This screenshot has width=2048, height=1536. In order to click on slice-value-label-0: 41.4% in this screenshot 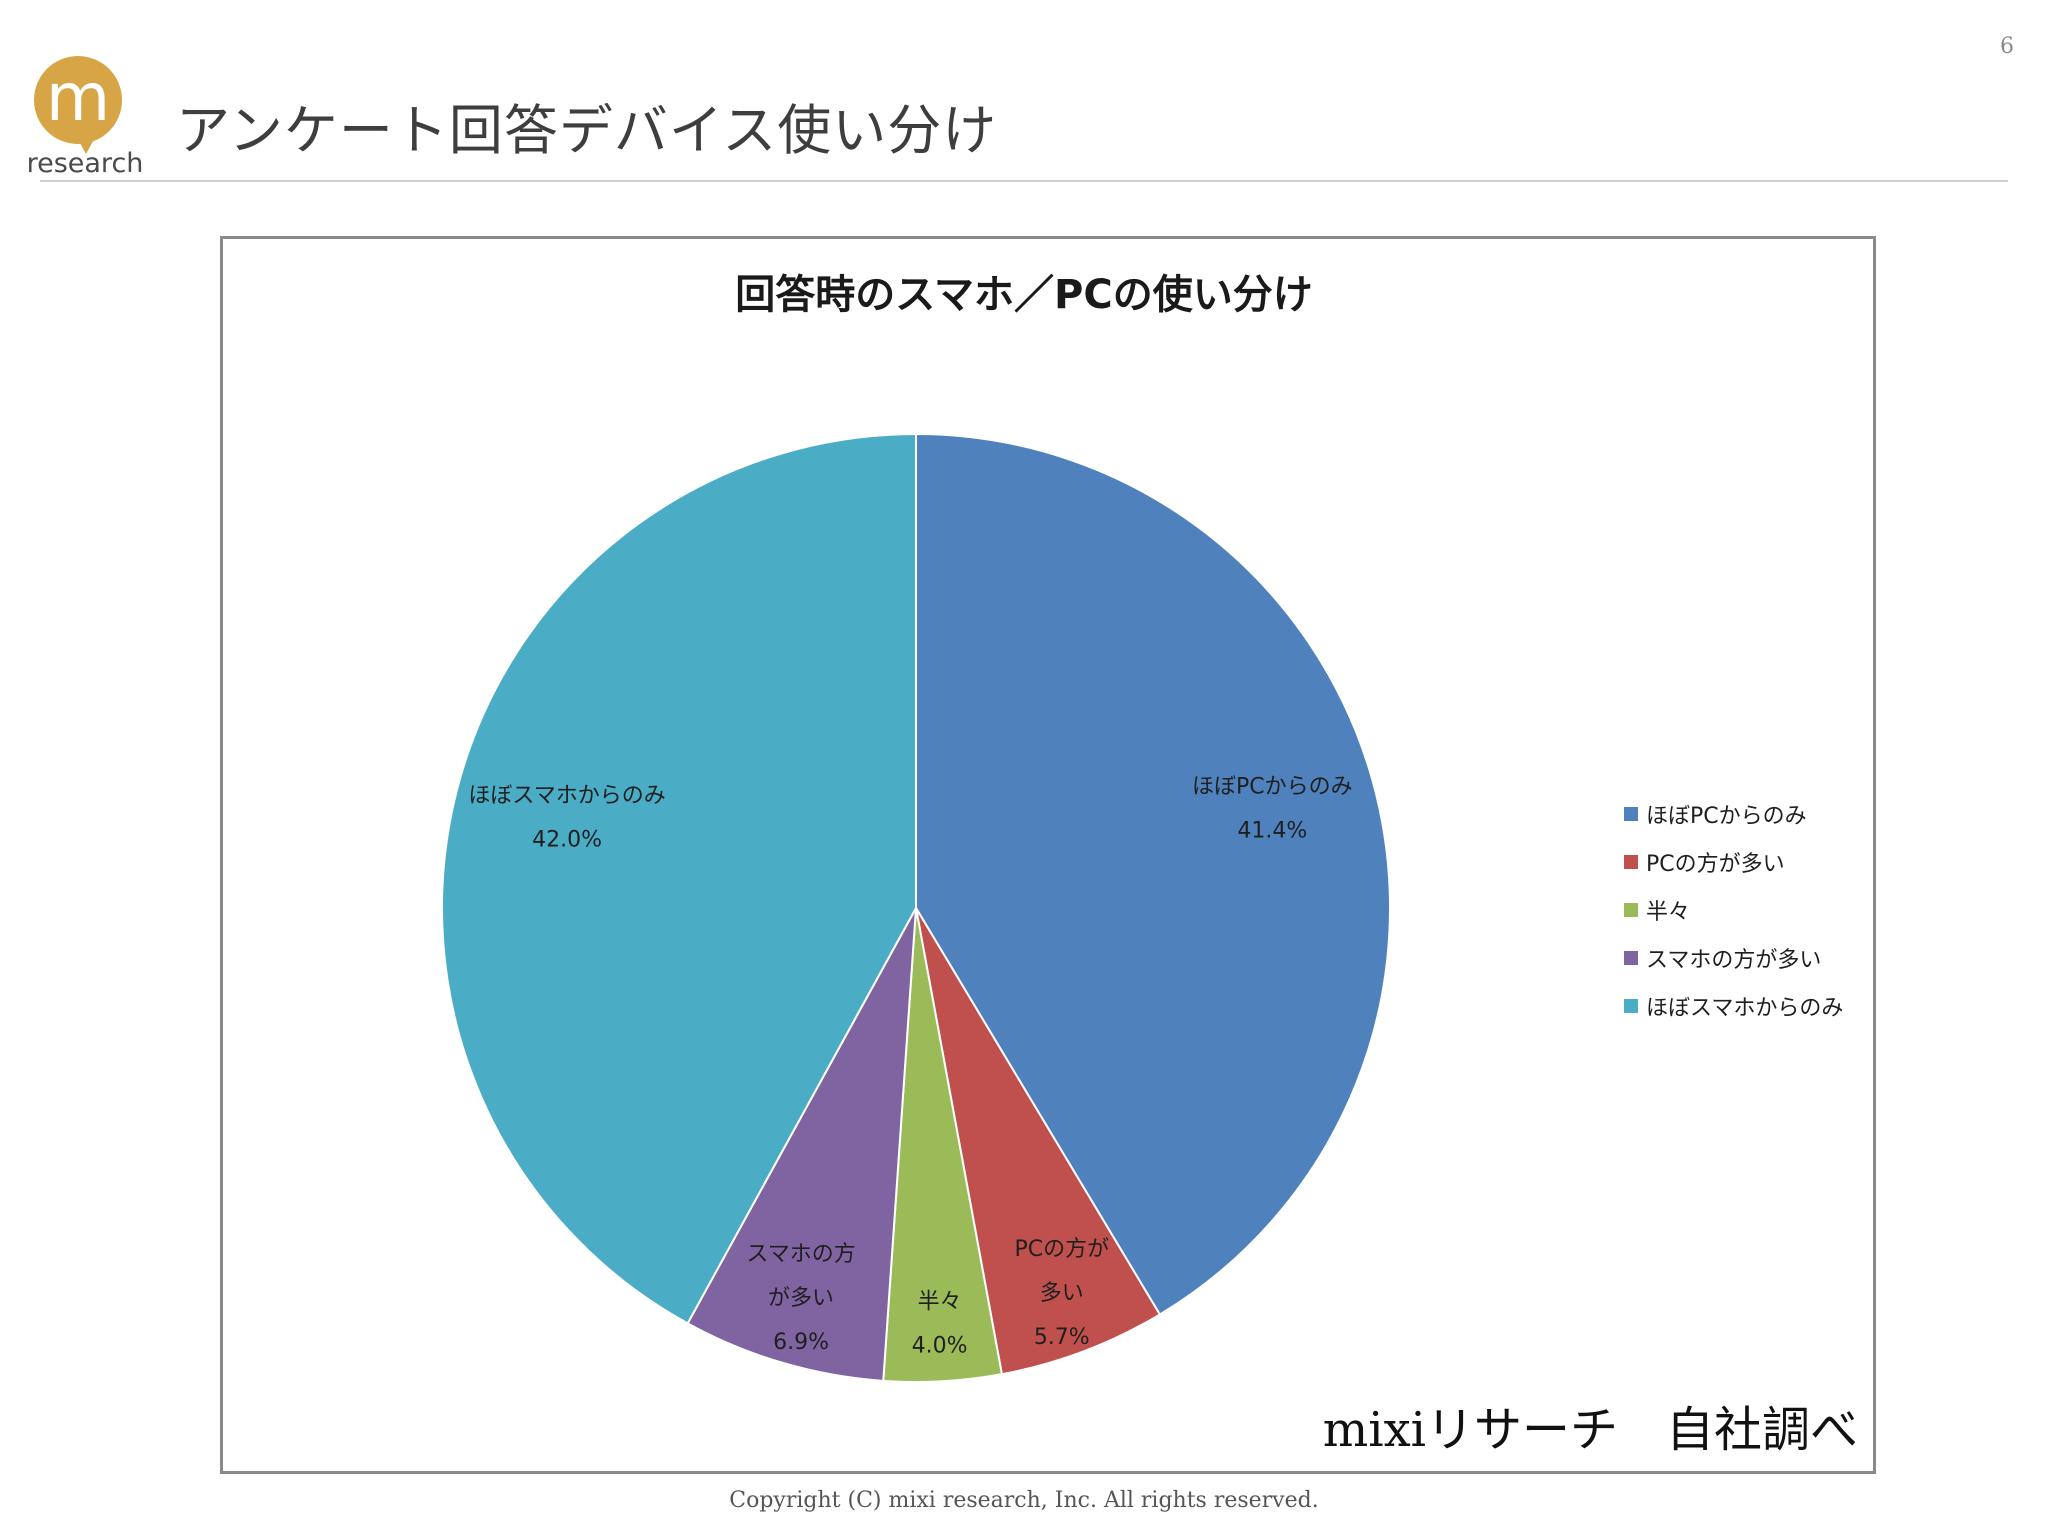, I will do `click(1272, 830)`.